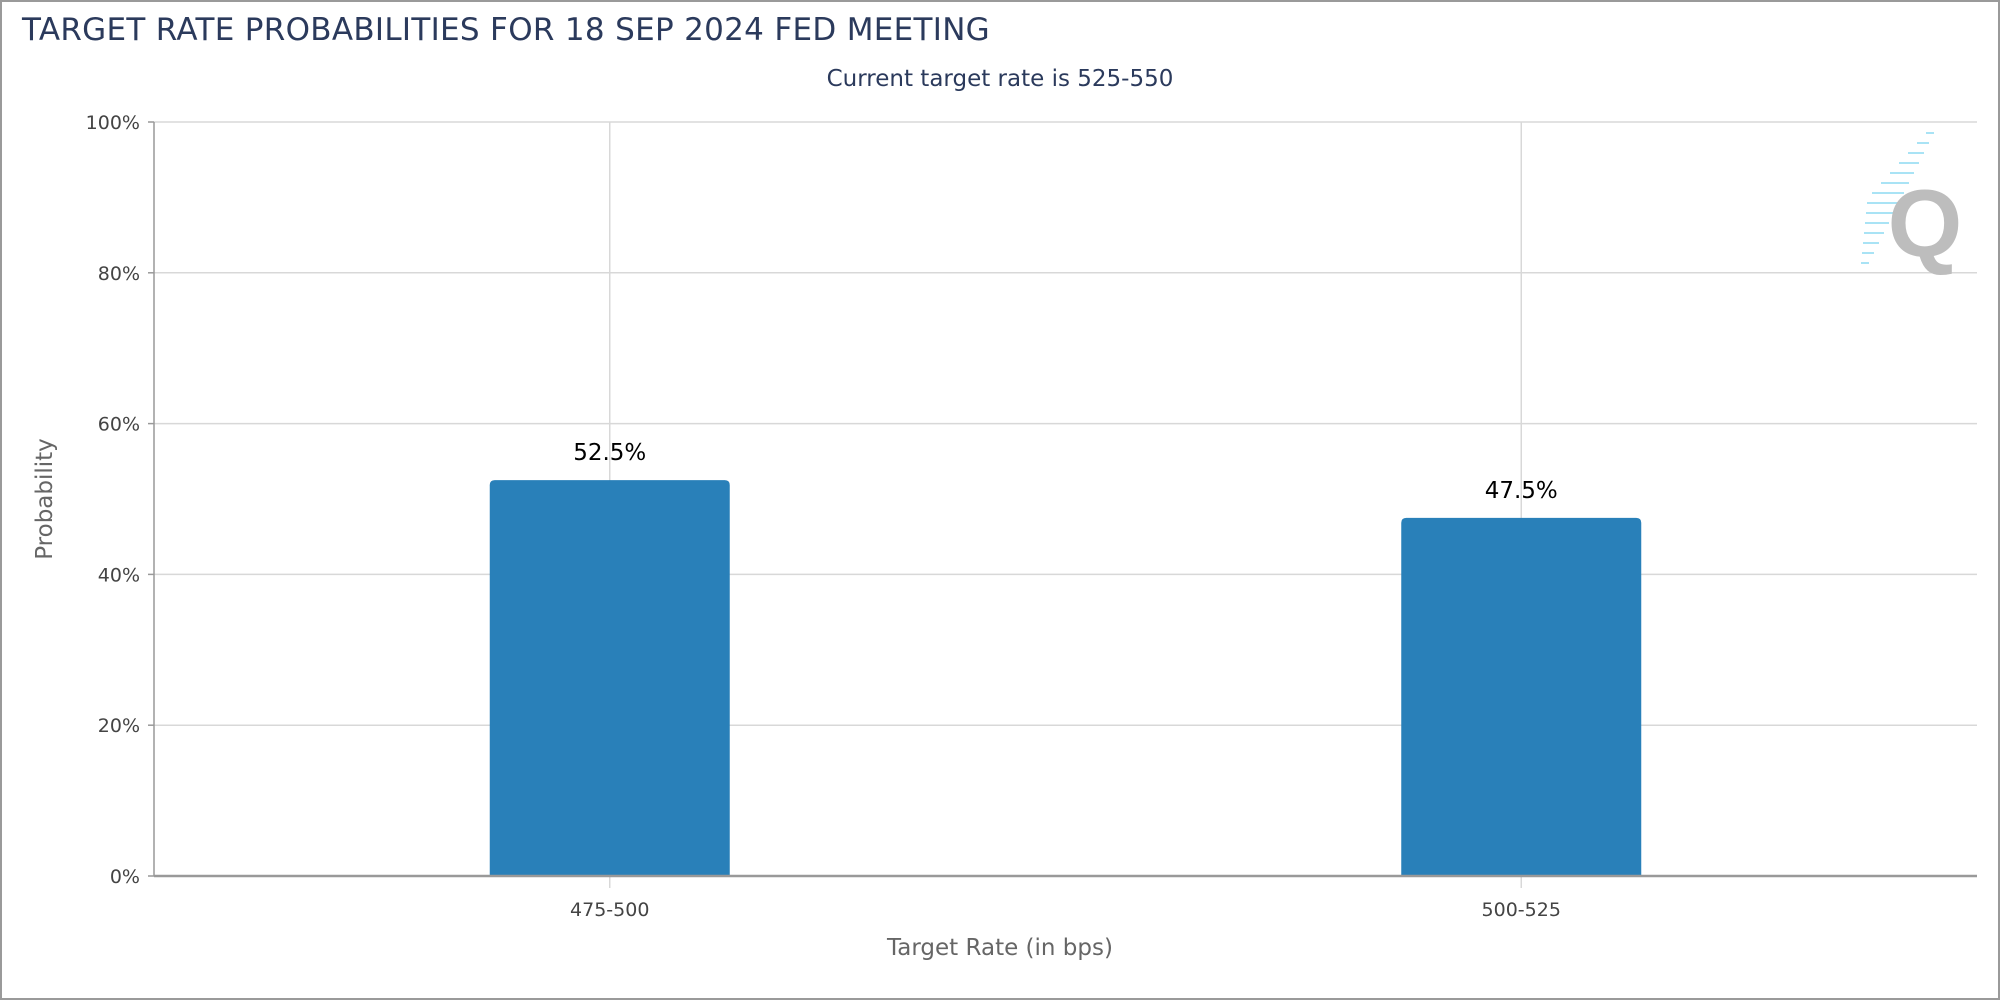 The image size is (2000, 1000). Describe the element at coordinates (119, 726) in the screenshot. I see `y-tick-label: 20%` at that location.